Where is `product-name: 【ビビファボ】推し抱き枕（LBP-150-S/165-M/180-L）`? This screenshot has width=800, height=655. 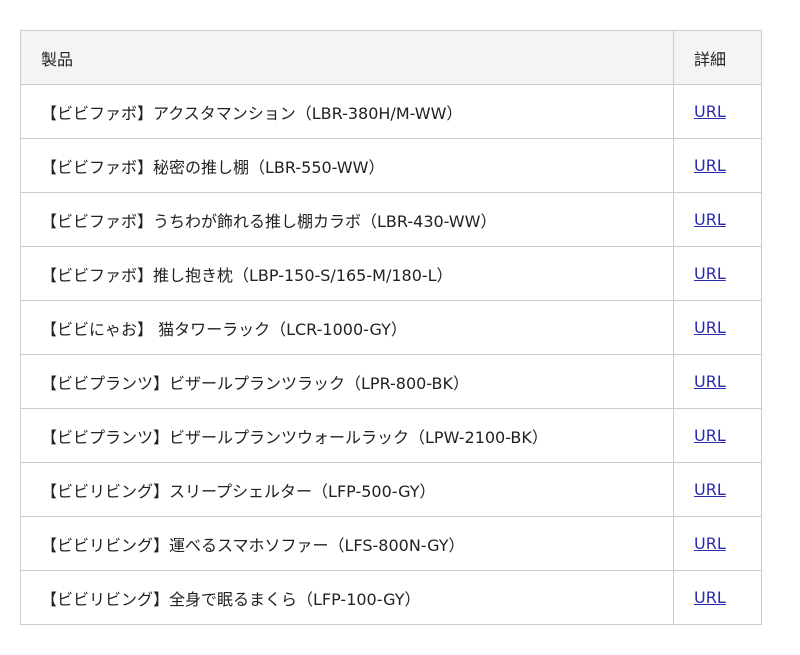
product-name: 【ビビファボ】推し抱き枕（LBP-150-S/165-M/180-L） is located at coordinates (347, 273).